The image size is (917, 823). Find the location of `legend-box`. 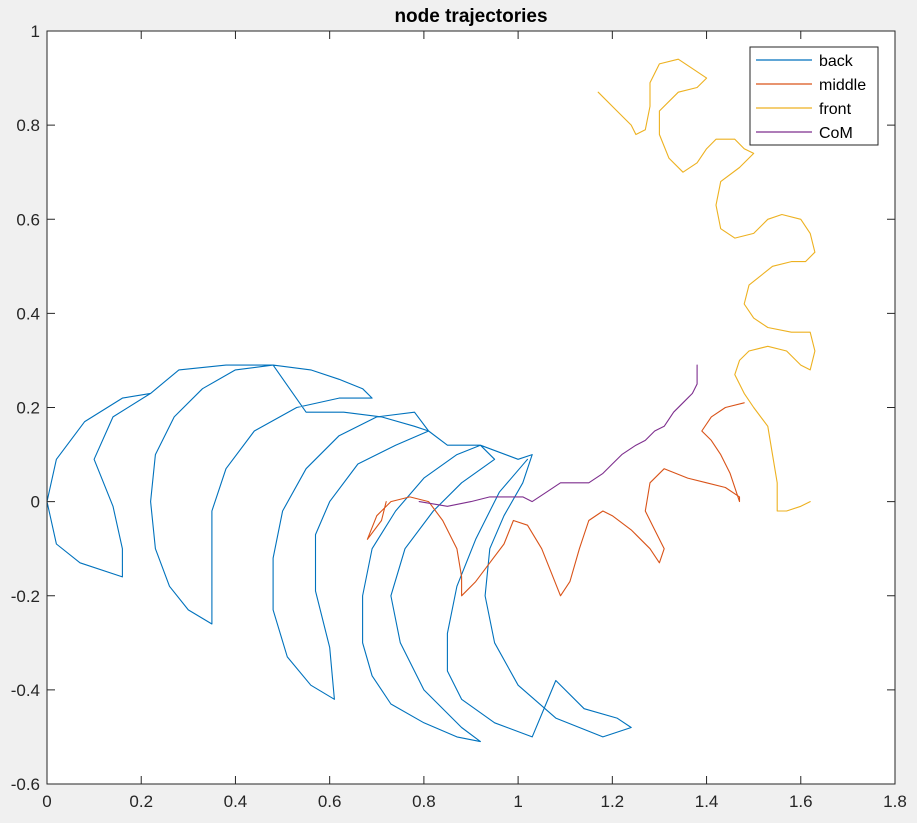

legend-box is located at coordinates (814, 96).